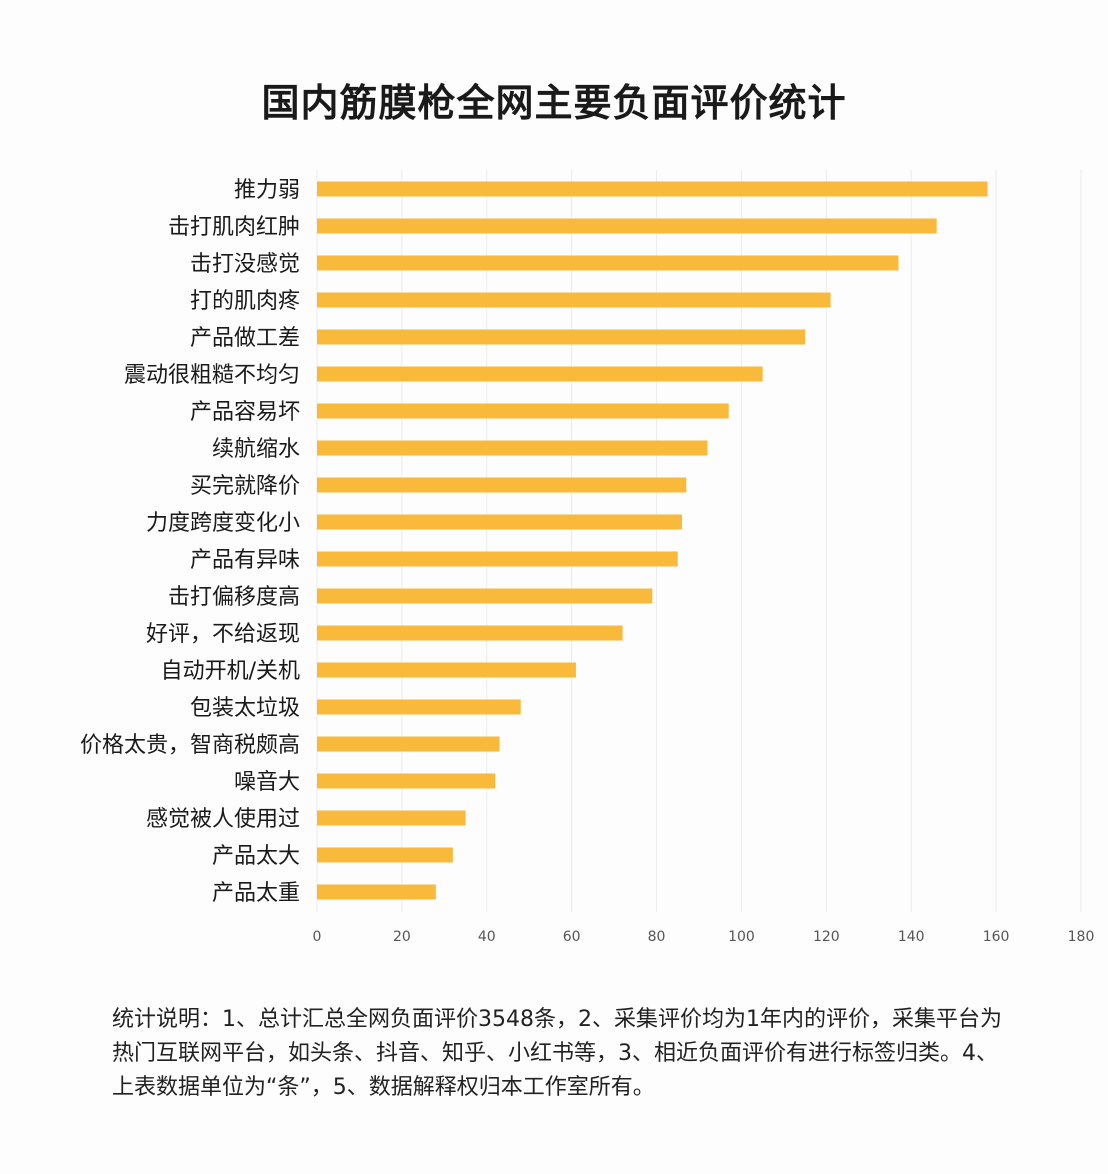 Image resolution: width=1108 pixels, height=1174 pixels. What do you see at coordinates (245, 486) in the screenshot?
I see `category-label: 买完就降价` at bounding box center [245, 486].